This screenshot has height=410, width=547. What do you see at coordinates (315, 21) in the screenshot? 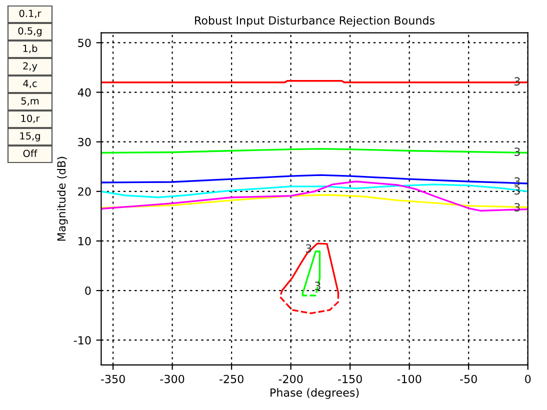
I see `chart-title: Robust Input Disturbance Rejection Bounds` at bounding box center [315, 21].